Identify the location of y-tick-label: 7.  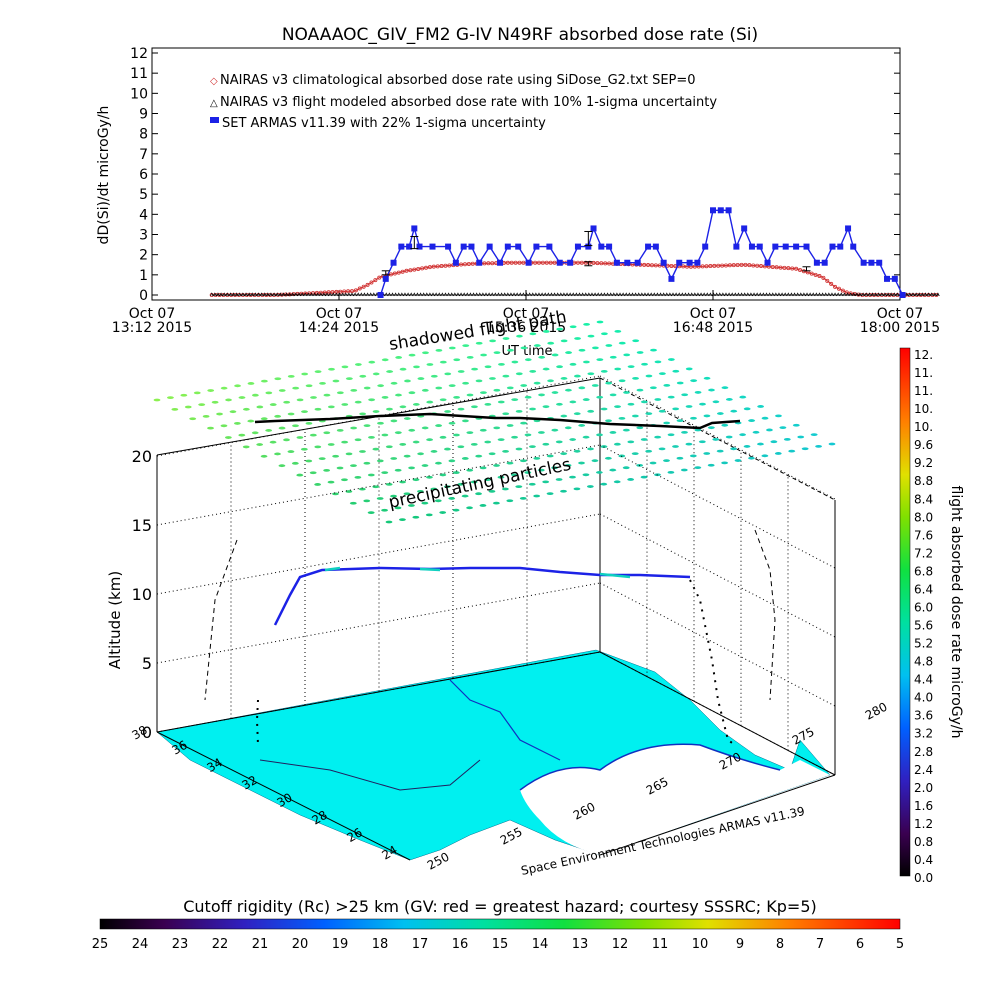
(143, 155).